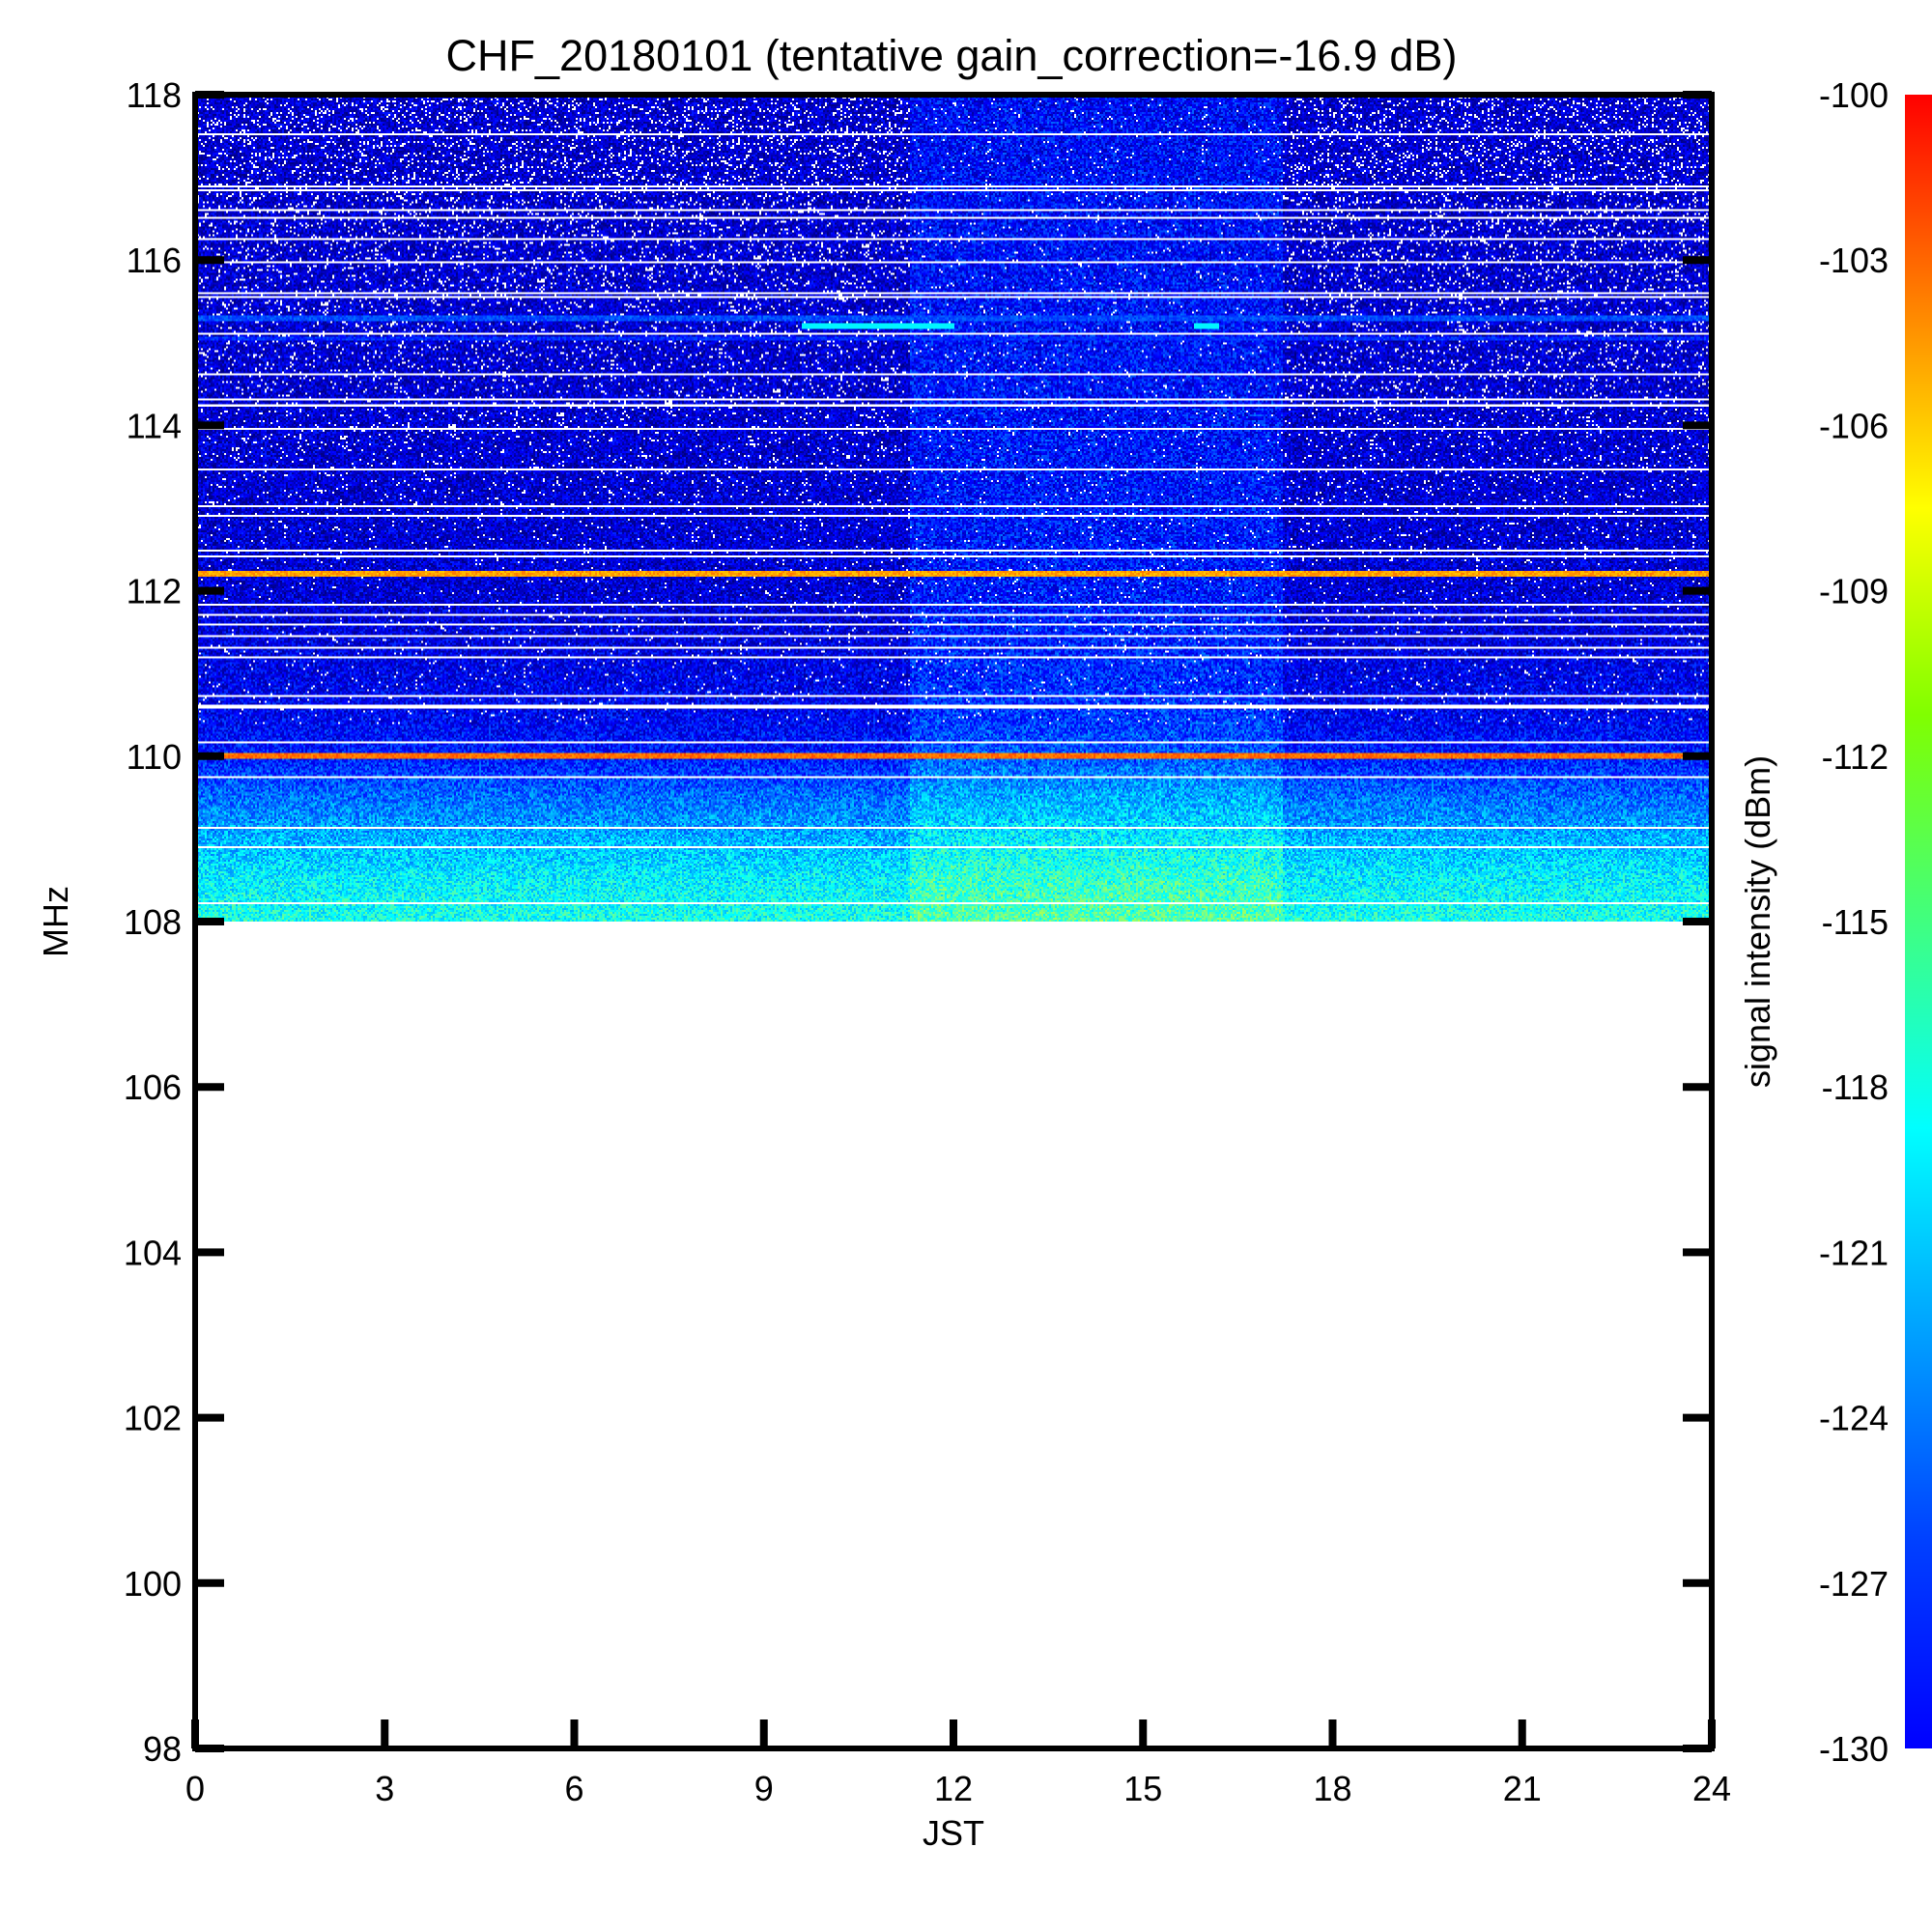 The image size is (1932, 1932). What do you see at coordinates (1854, 591) in the screenshot?
I see `colorbar-tick-label: -109` at bounding box center [1854, 591].